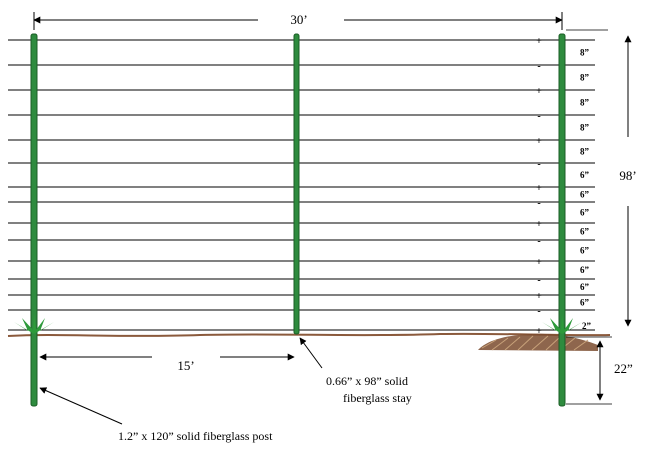  I want to click on wire-spacing-label-11: 6”, so click(585, 270).